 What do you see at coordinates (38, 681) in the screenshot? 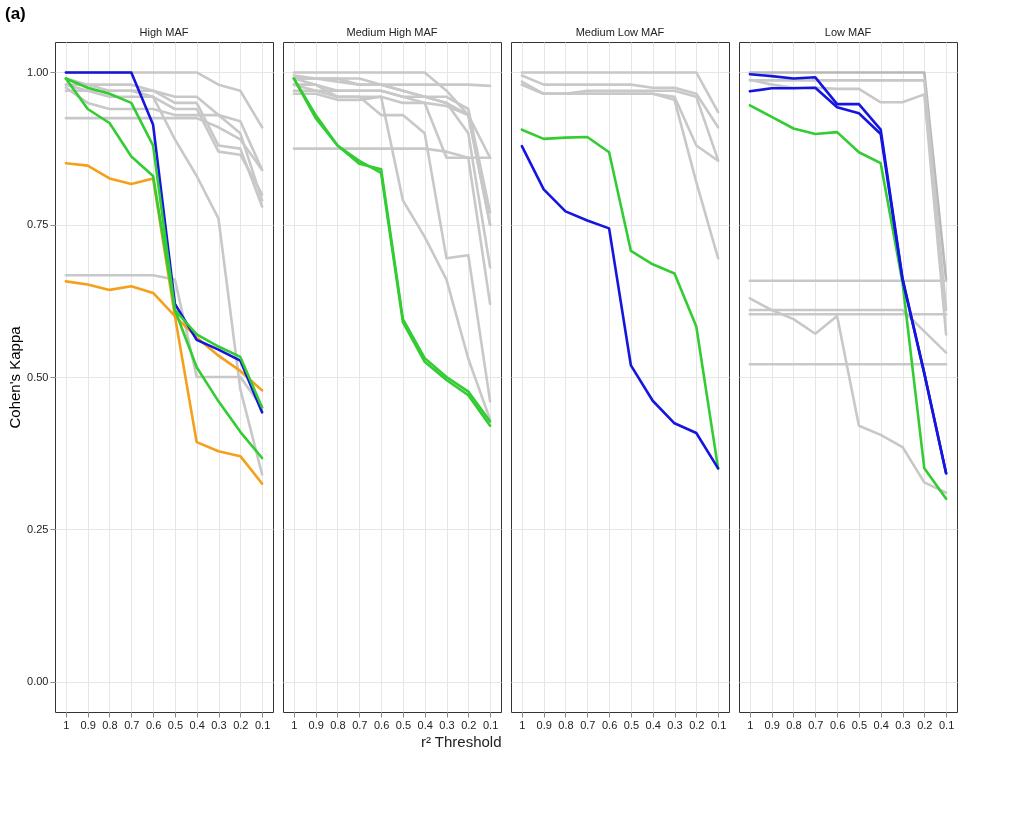
I see `y-tick-label: 0.00` at bounding box center [38, 681].